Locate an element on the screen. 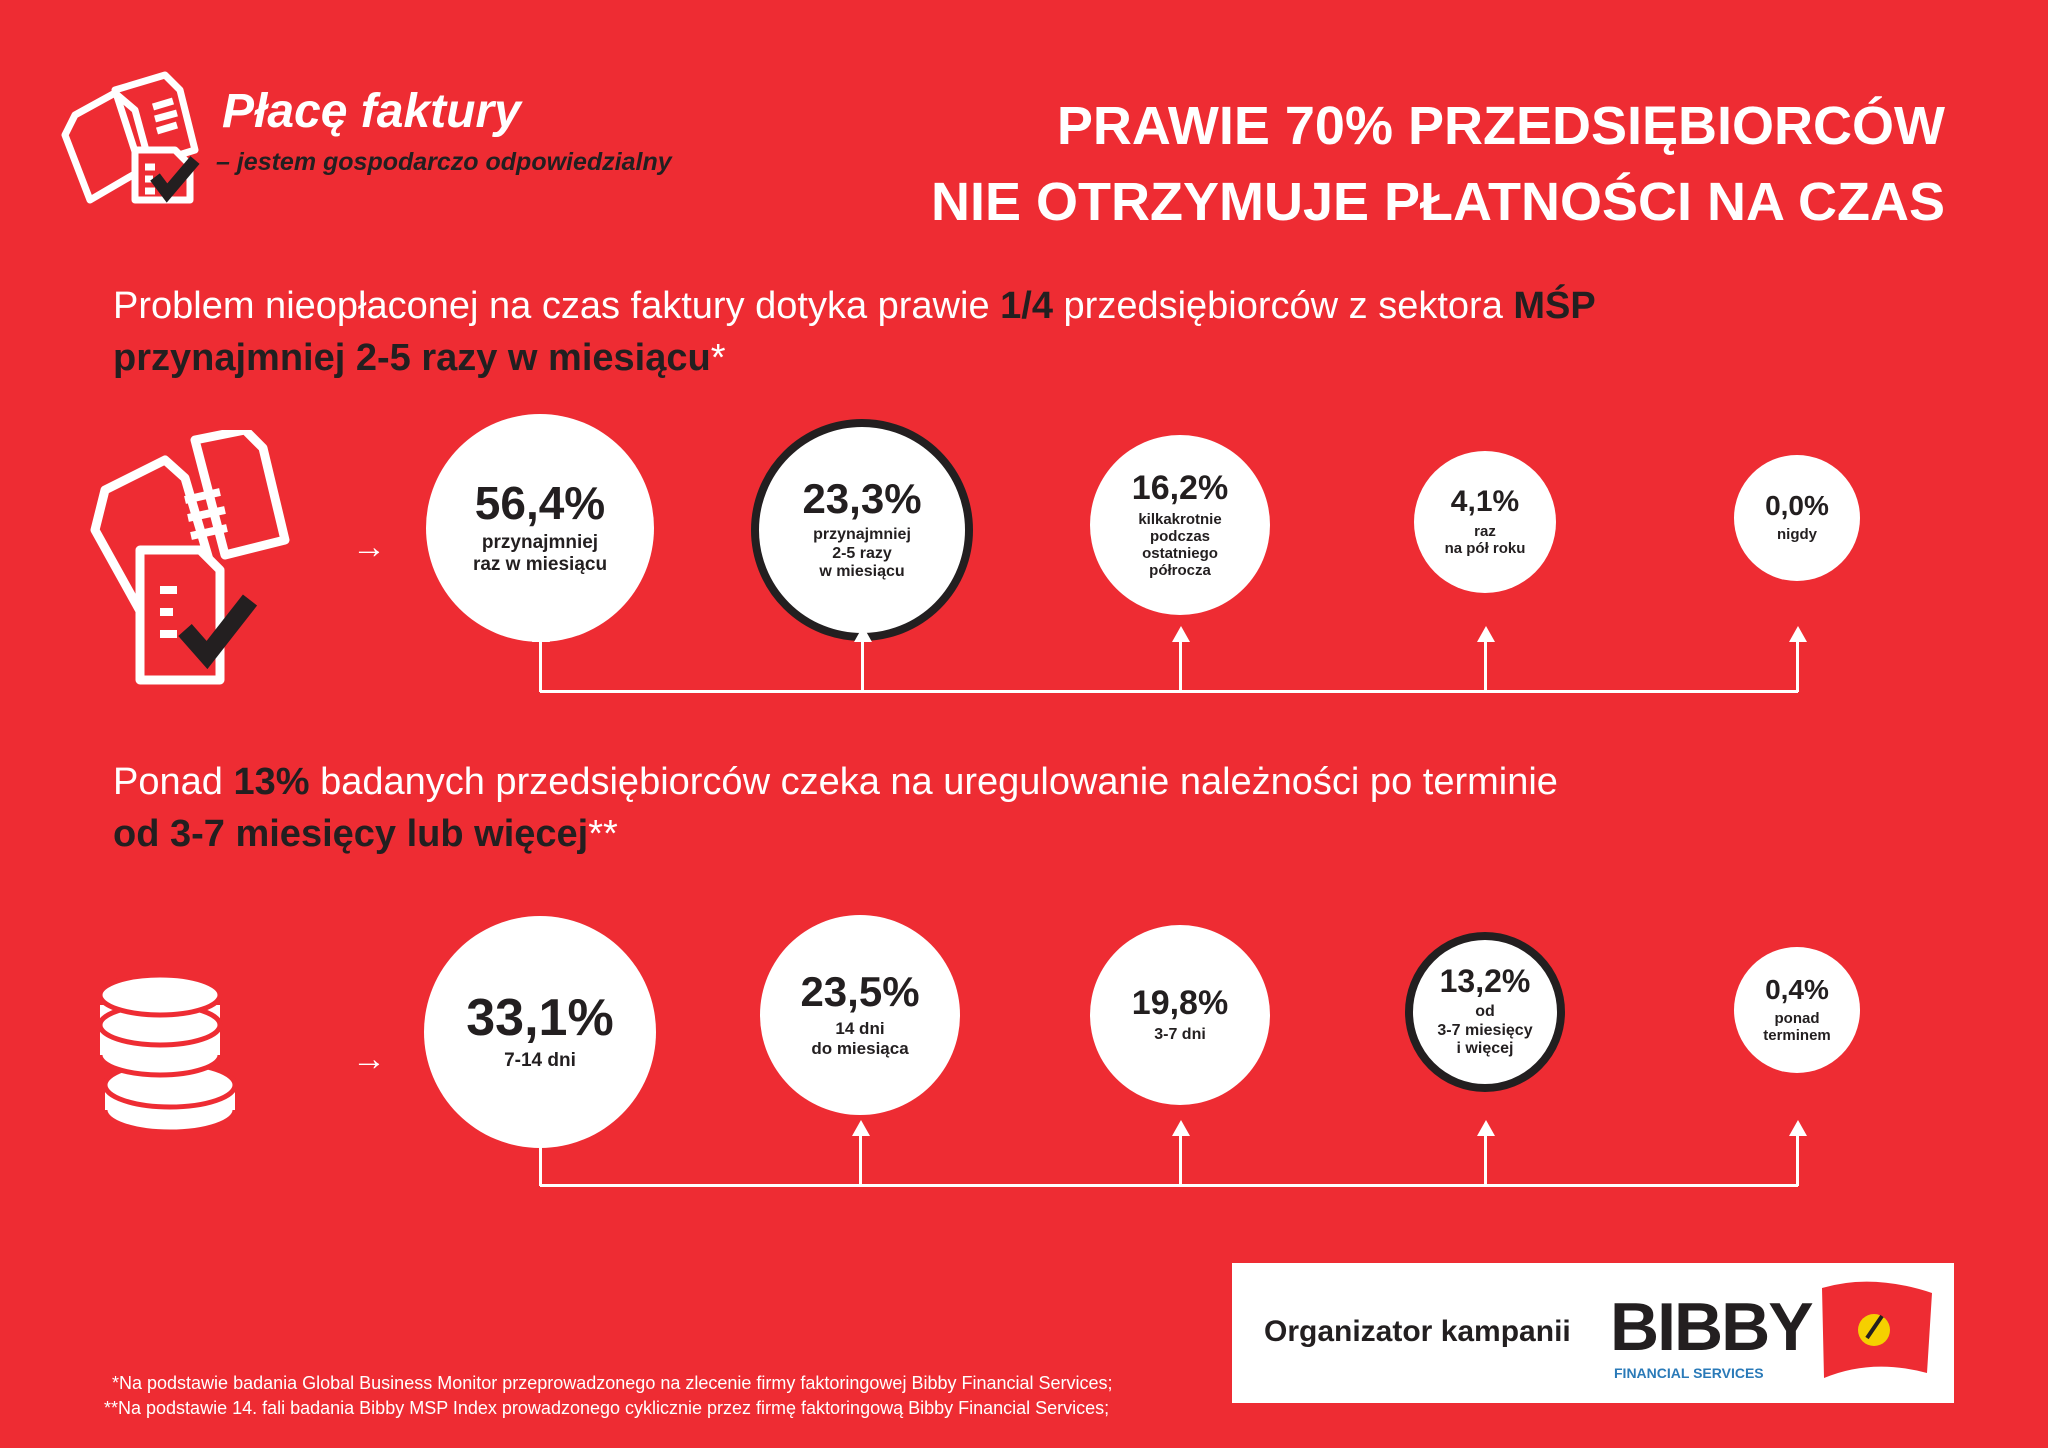 The image size is (2048, 1448). stat-circle: 23,3% przynajmniej 2-5 razy w miesiącu is located at coordinates (862, 530).